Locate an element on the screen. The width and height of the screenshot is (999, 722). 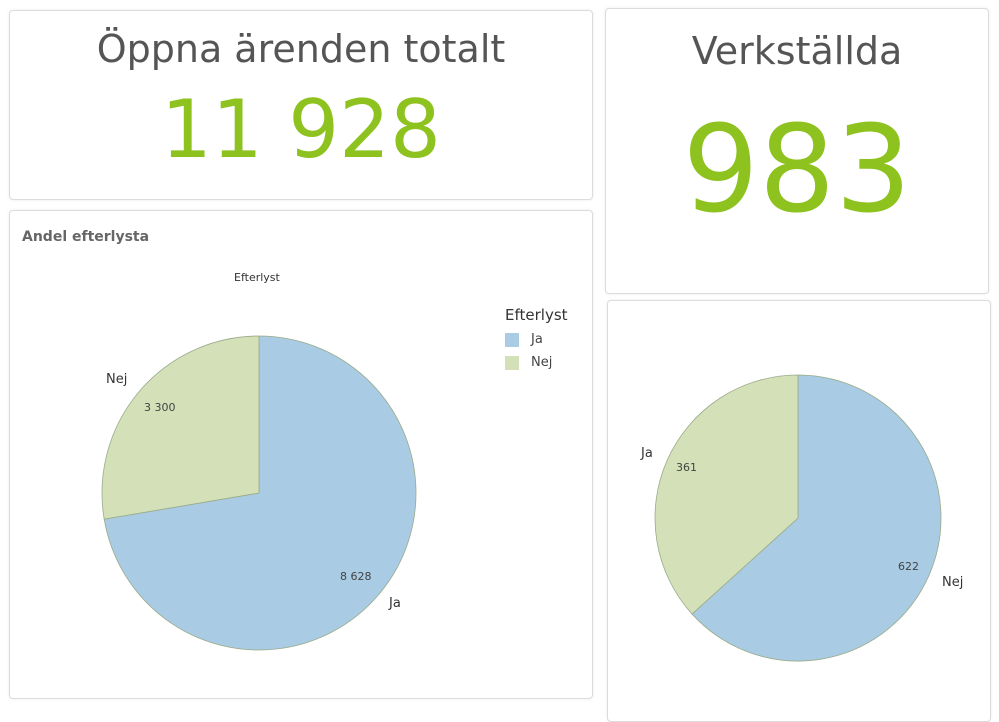
legend-item-nej: Nej is located at coordinates (536, 362).